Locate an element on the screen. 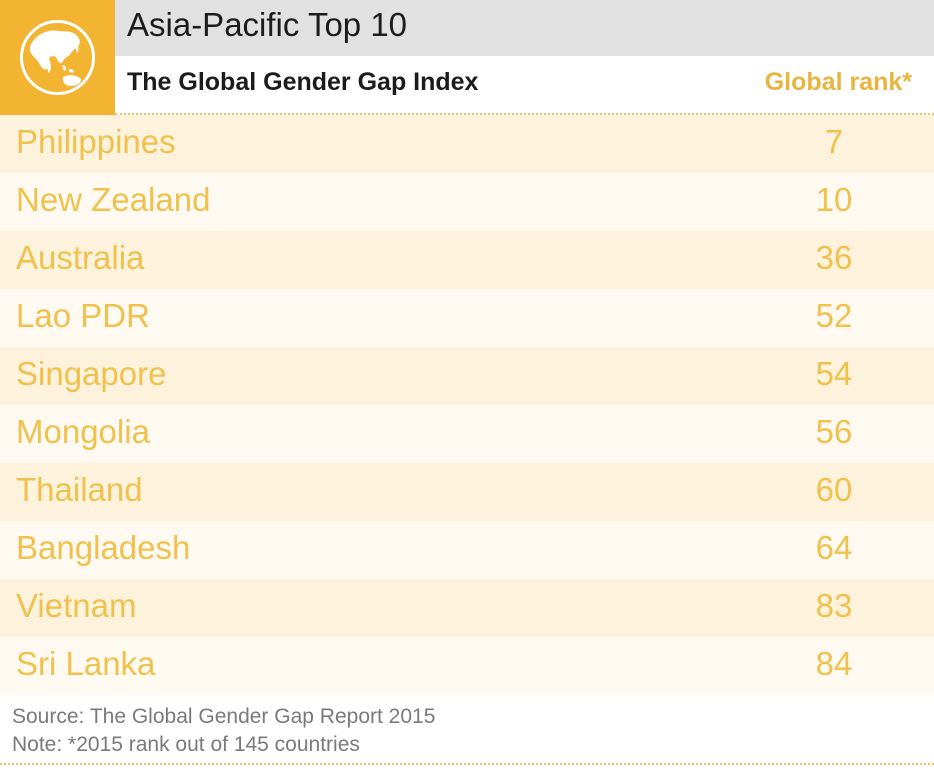  footnote: Note: *2015 rank out of 145 countries is located at coordinates (186, 744).